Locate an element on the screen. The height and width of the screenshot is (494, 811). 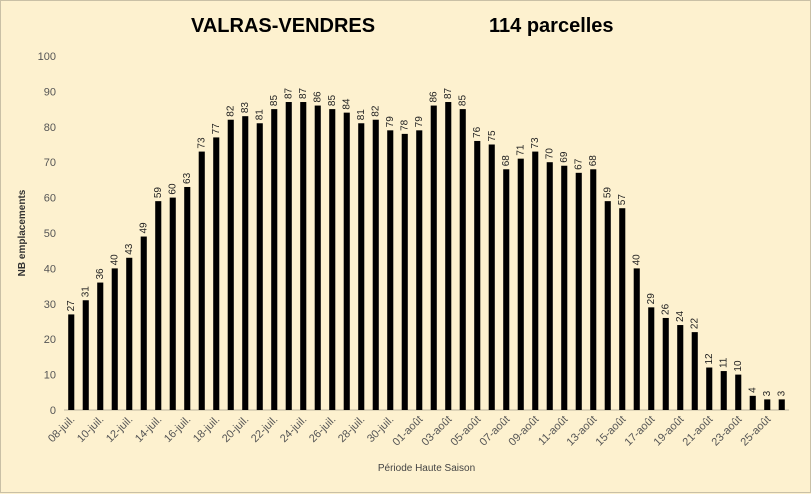
y-tick-label: 0 is located at coordinates (53, 411).